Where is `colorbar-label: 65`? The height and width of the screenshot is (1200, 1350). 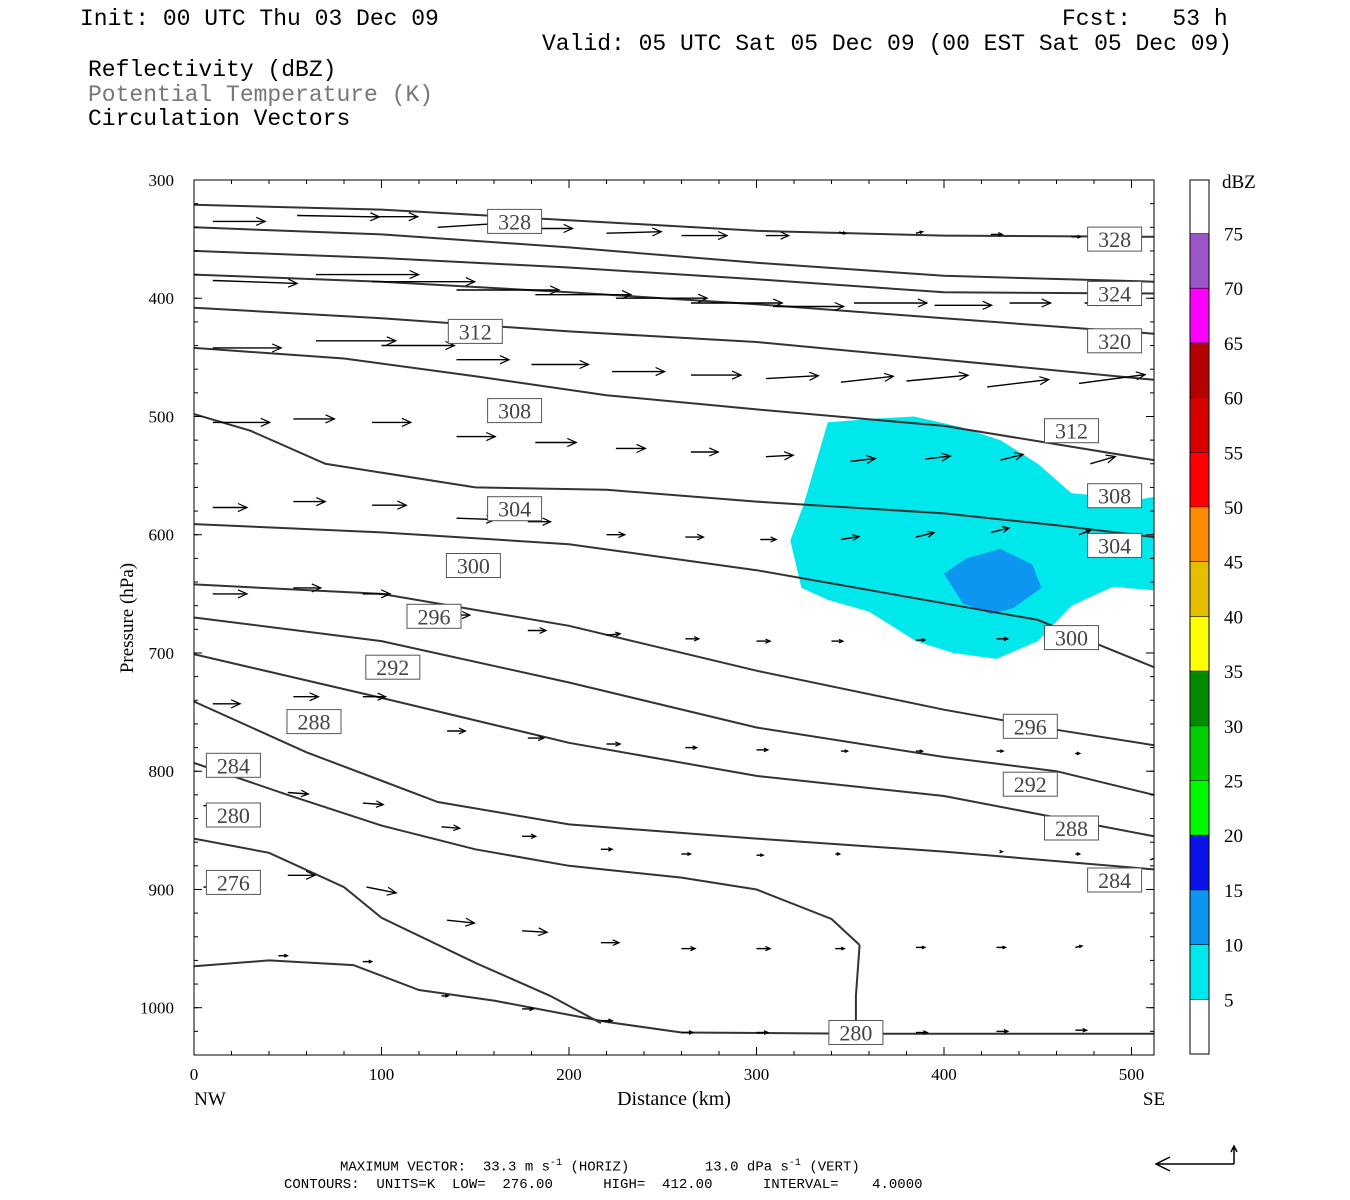 colorbar-label: 65 is located at coordinates (1233, 344).